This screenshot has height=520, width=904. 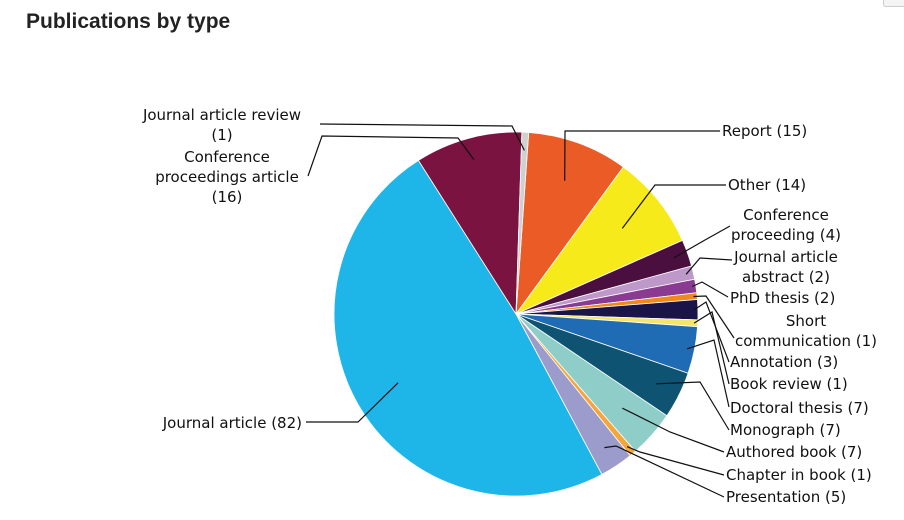 I want to click on slice-label: Chapter in book (1), so click(x=799, y=475).